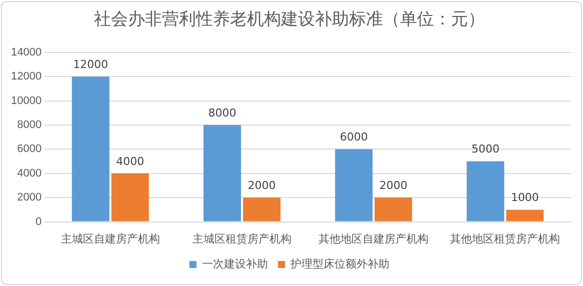  Describe the element at coordinates (29, 125) in the screenshot. I see `y-tick-label: 8000` at that location.